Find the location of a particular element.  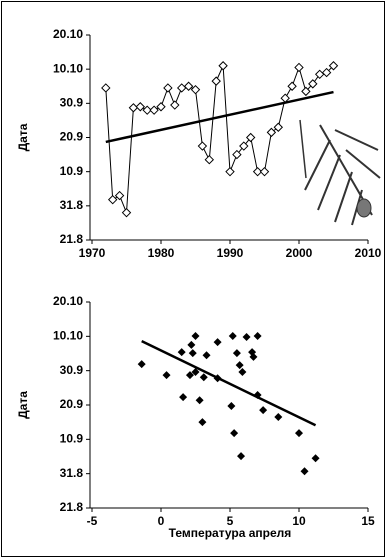

x-tick-label: 5 is located at coordinates (230, 521).